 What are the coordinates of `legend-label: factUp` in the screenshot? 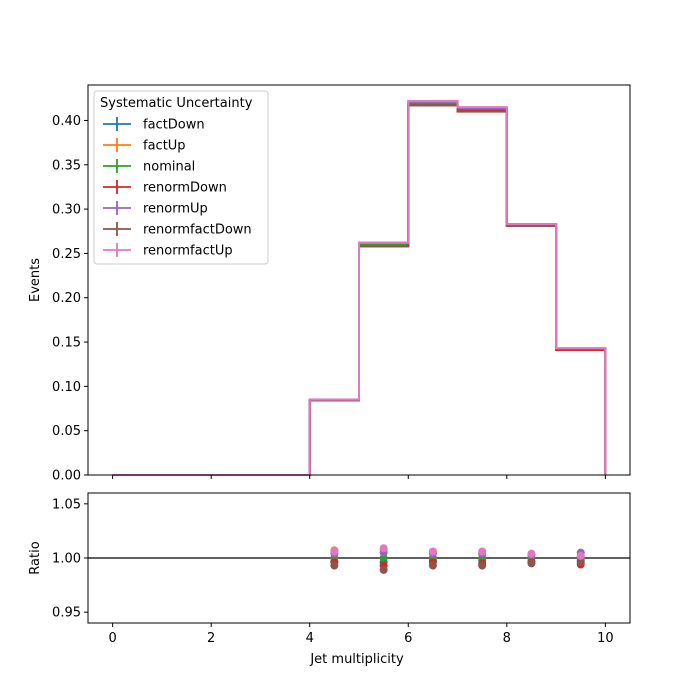 It's located at (164, 146).